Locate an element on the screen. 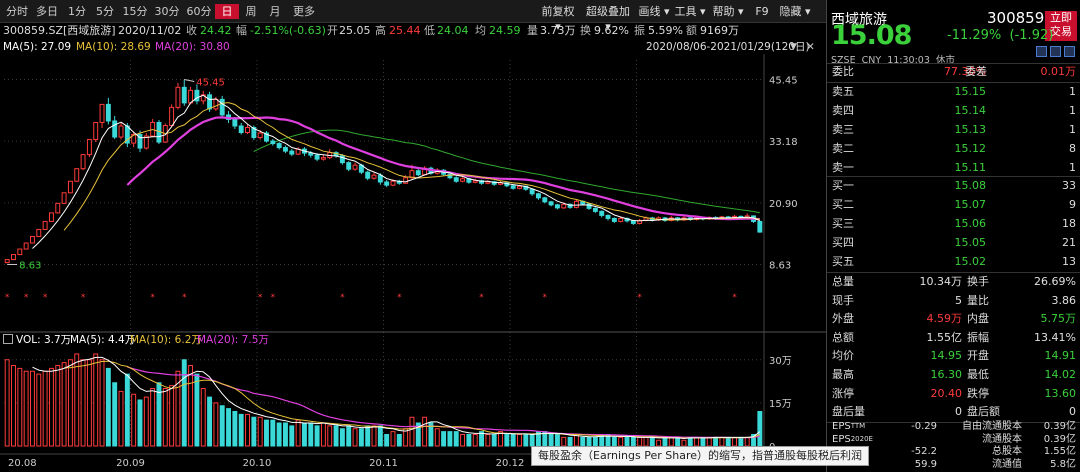 This screenshot has width=1080, height=472. stat-value: 3.86 is located at coordinates (1064, 300).